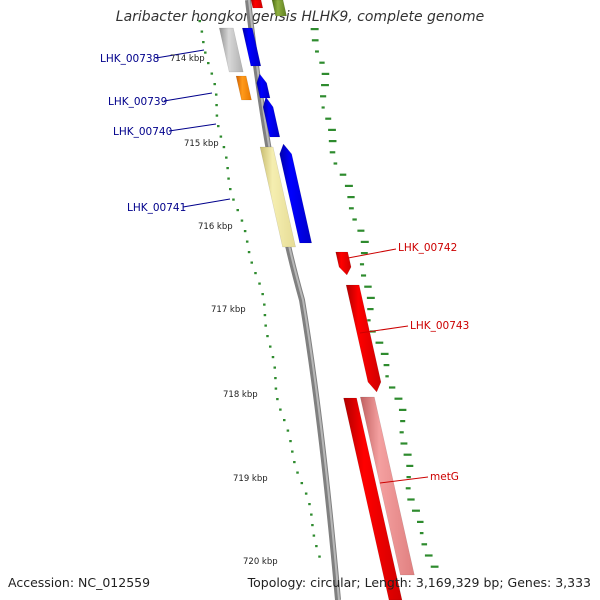 The image size is (600, 600). What do you see at coordinates (201, 144) in the screenshot?
I see `scale-label: 715 kbp` at bounding box center [201, 144].